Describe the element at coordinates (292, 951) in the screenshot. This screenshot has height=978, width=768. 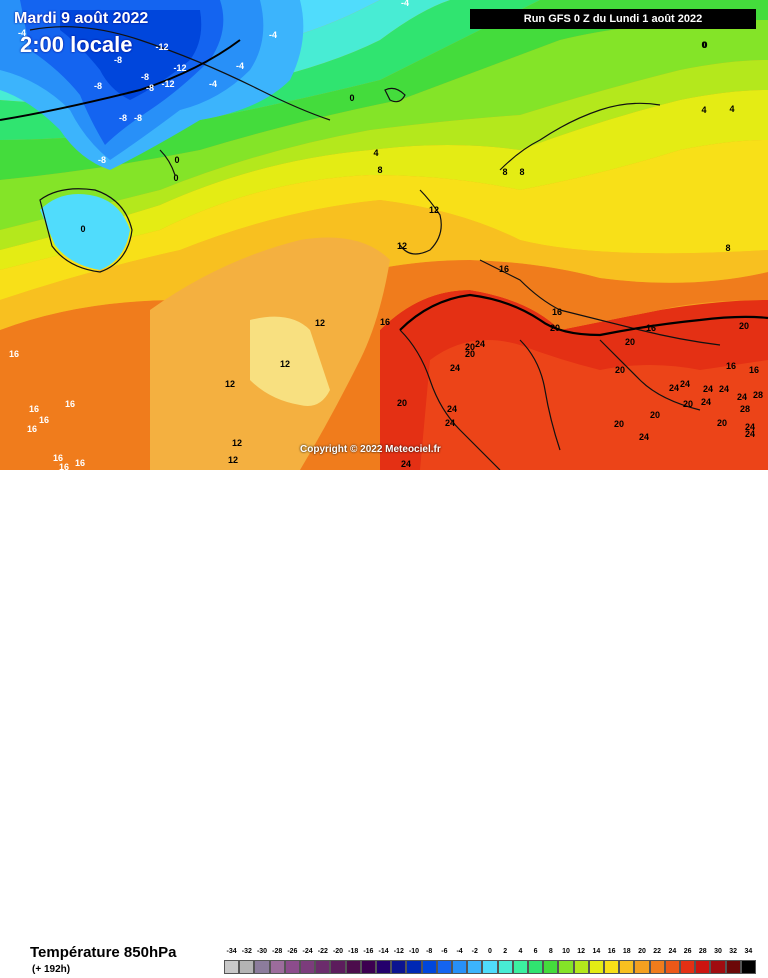
I see `scale-tick-label: -26` at that location.